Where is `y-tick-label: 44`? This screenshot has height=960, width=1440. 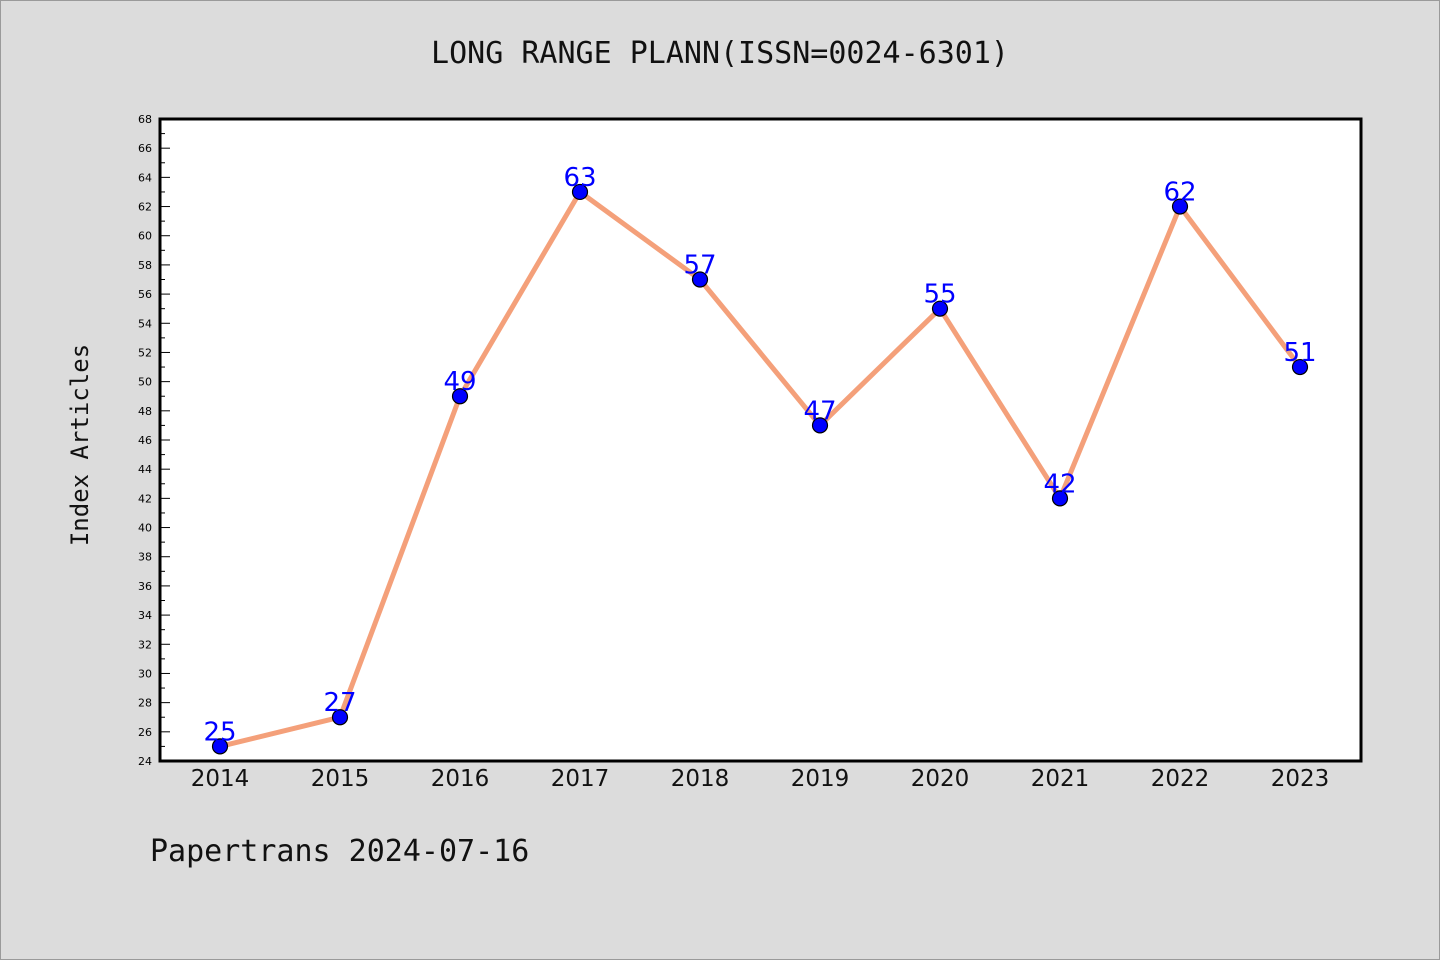 y-tick-label: 44 is located at coordinates (145, 469).